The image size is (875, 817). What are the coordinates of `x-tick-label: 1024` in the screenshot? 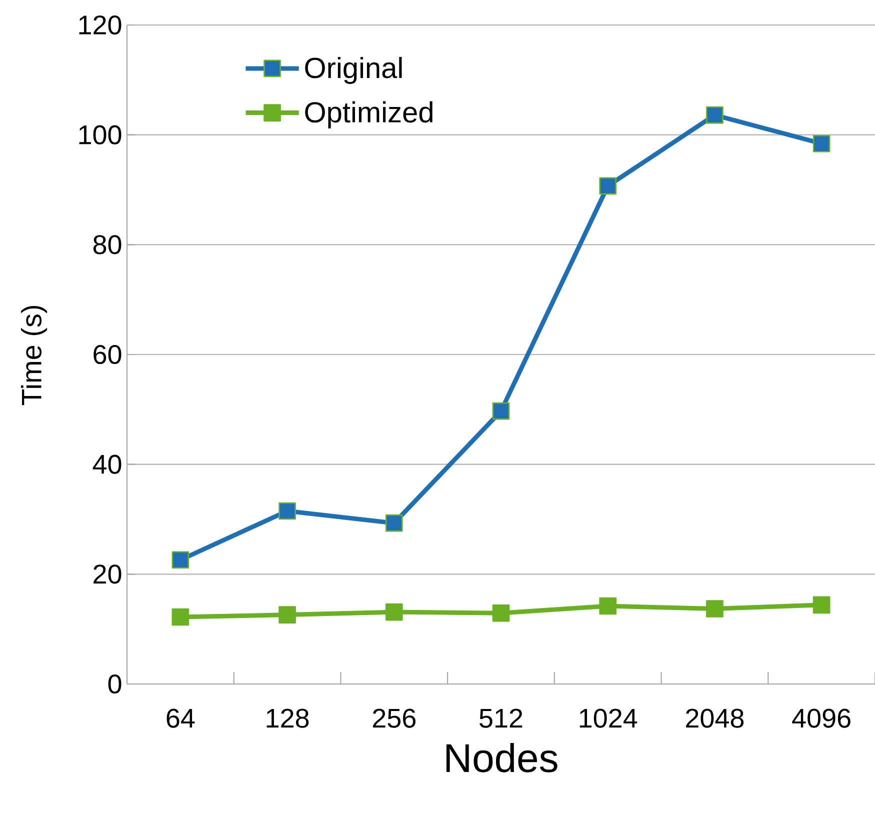 It's located at (609, 718).